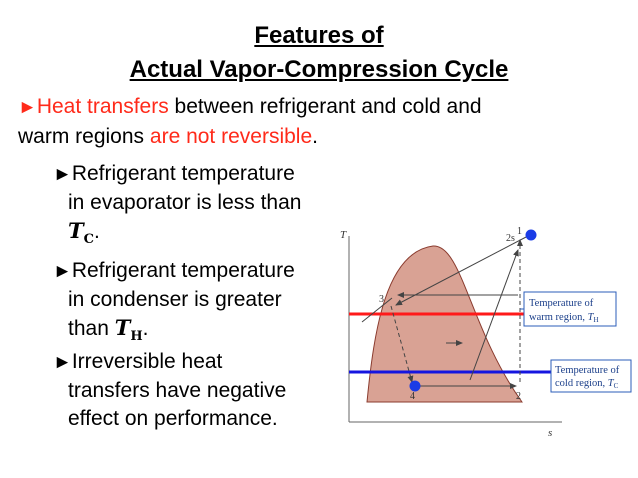  I want to click on sub1-line2: in evaporator is less than, so click(185, 202).